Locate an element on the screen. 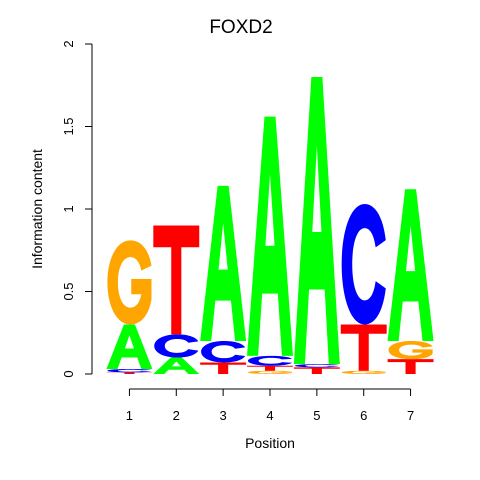 This screenshot has height=480, width=480. x-tick-label: 7 is located at coordinates (410, 415).